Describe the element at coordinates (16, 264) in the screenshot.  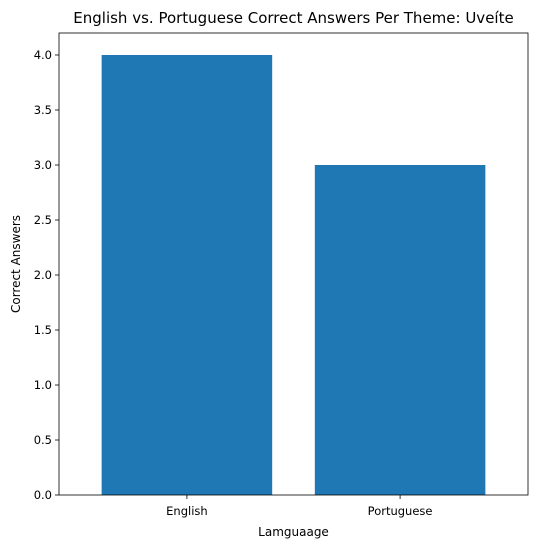
I see `y-axis-label: Correct Answers` at that location.